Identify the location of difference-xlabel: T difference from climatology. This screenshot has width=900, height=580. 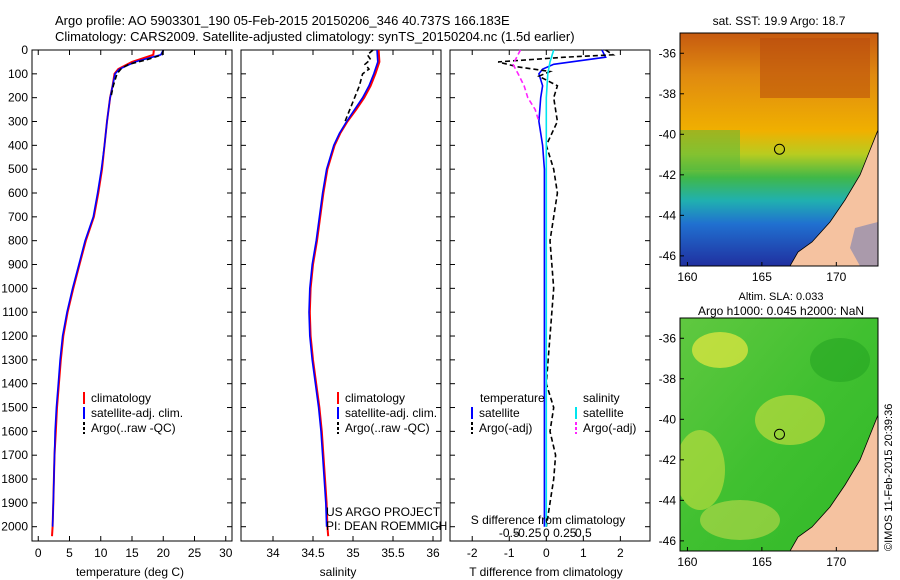
(546, 572).